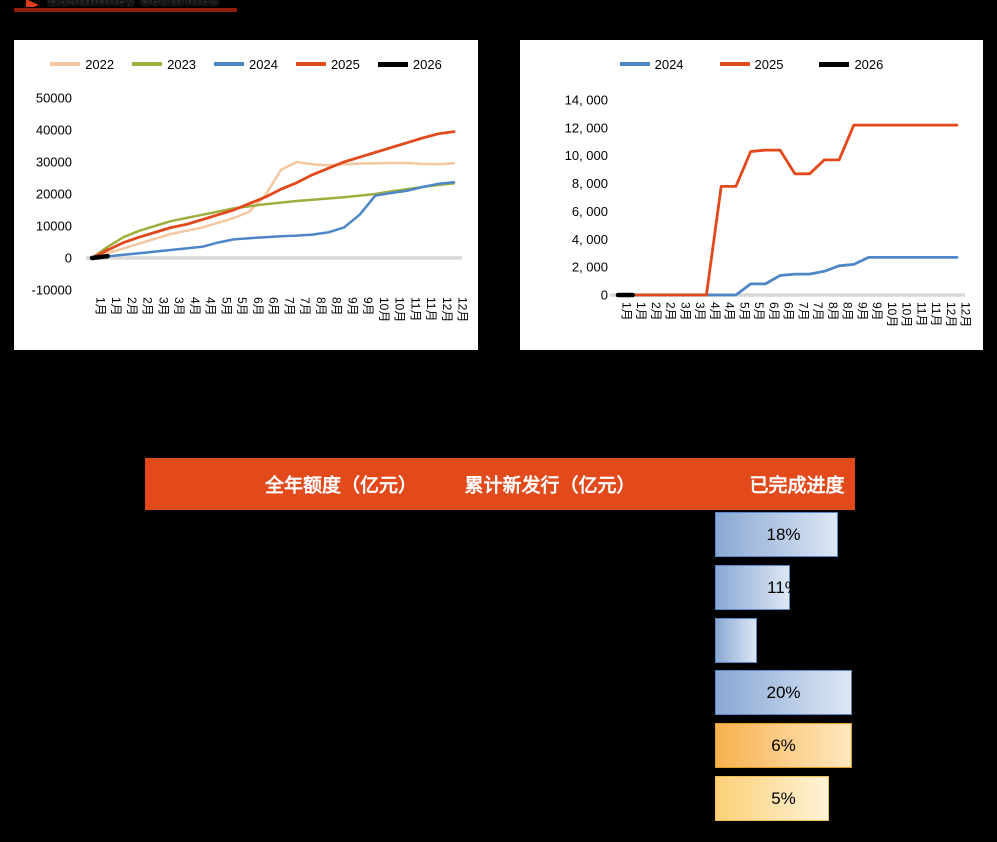 The width and height of the screenshot is (997, 842). I want to click on legend-label-2022: 2022, so click(100, 64).